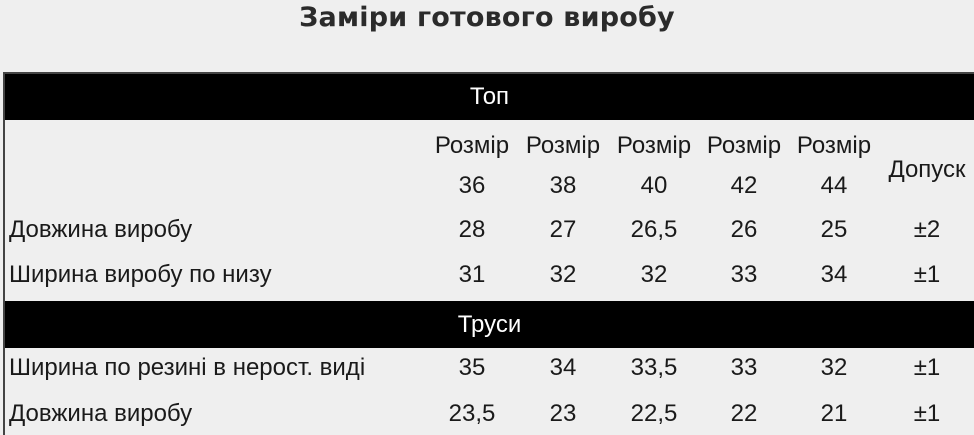 This screenshot has height=435, width=974. I want to click on tolerance-header: Допуск, so click(927, 169).